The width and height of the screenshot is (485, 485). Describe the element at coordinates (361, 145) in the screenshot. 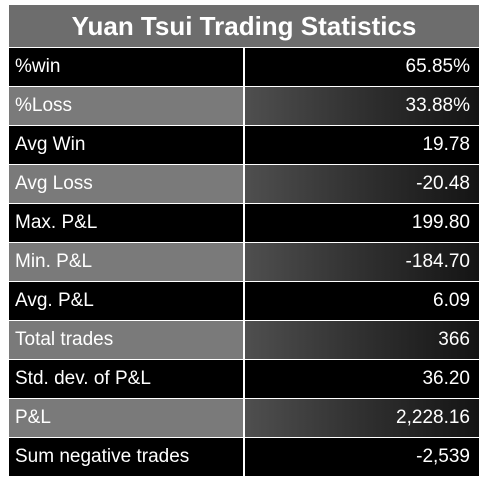

I see `row-value: 19.78` at that location.